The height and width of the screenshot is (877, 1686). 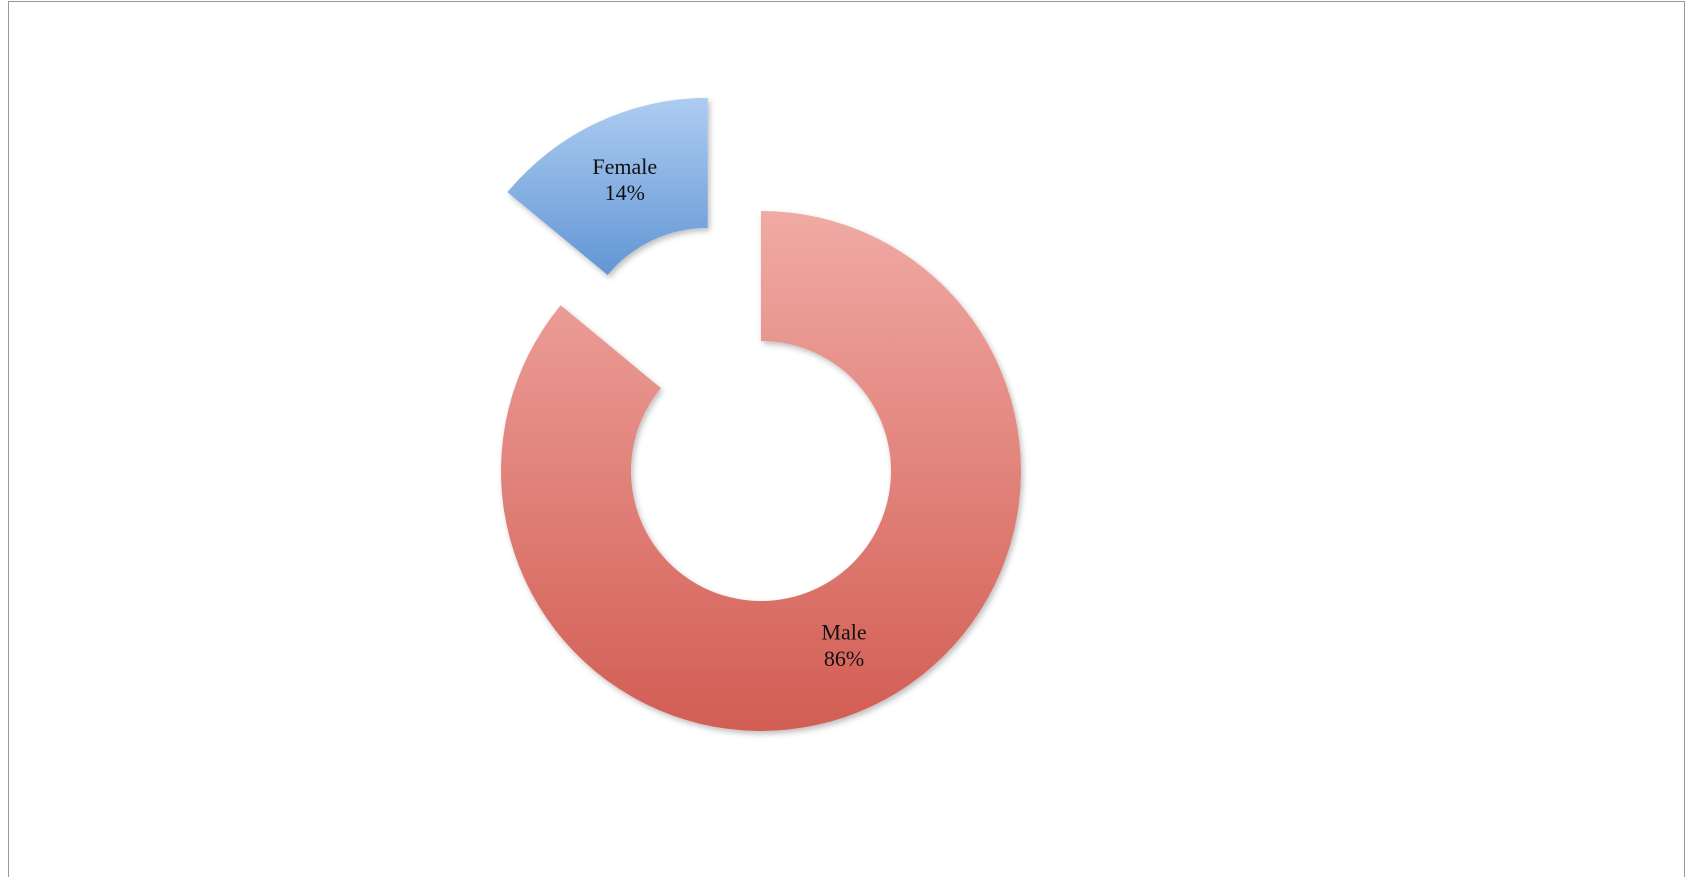 I want to click on slice-label: Male 86%, so click(x=843, y=645).